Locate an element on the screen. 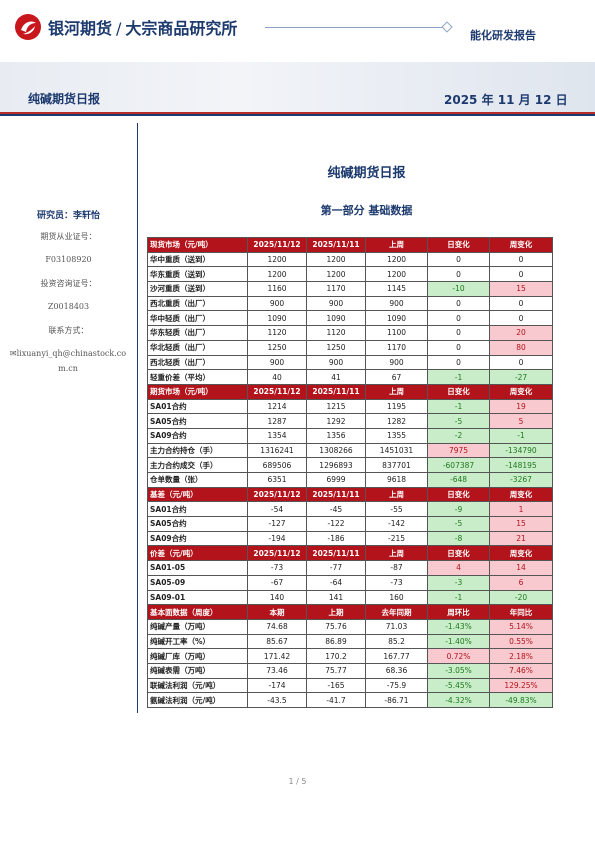  sidebar-divider is located at coordinates (137, 418).